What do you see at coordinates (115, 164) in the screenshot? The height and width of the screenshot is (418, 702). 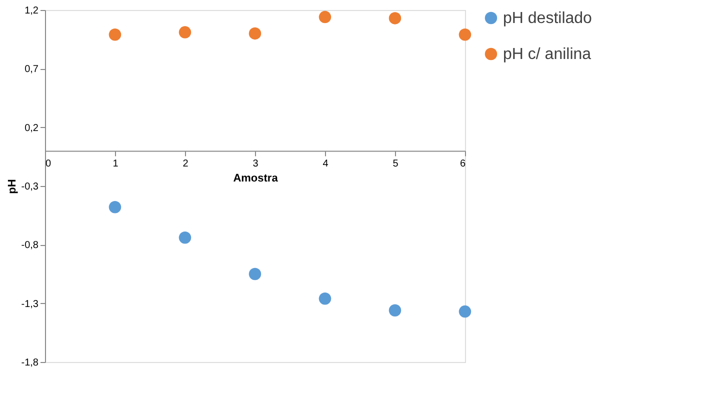 I see `x-tick-label: 1` at bounding box center [115, 164].